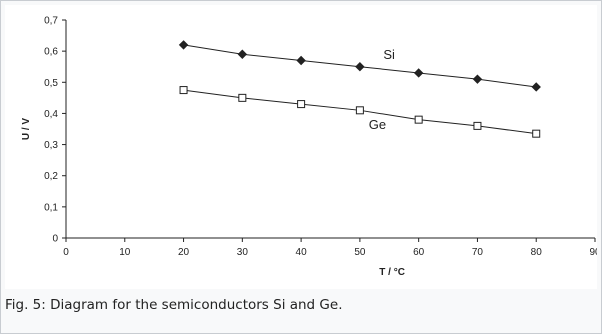 The width and height of the screenshot is (602, 334). What do you see at coordinates (389, 54) in the screenshot?
I see `series-label-si: Si` at bounding box center [389, 54].